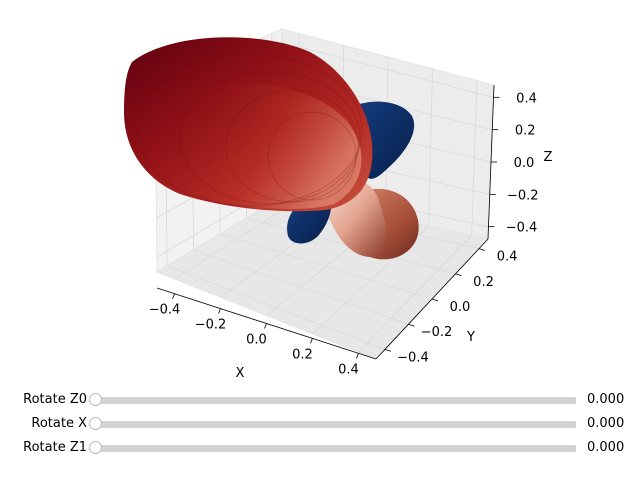  I want to click on slider-rotate-z1: Rotate Z1 0.000, so click(320, 449).